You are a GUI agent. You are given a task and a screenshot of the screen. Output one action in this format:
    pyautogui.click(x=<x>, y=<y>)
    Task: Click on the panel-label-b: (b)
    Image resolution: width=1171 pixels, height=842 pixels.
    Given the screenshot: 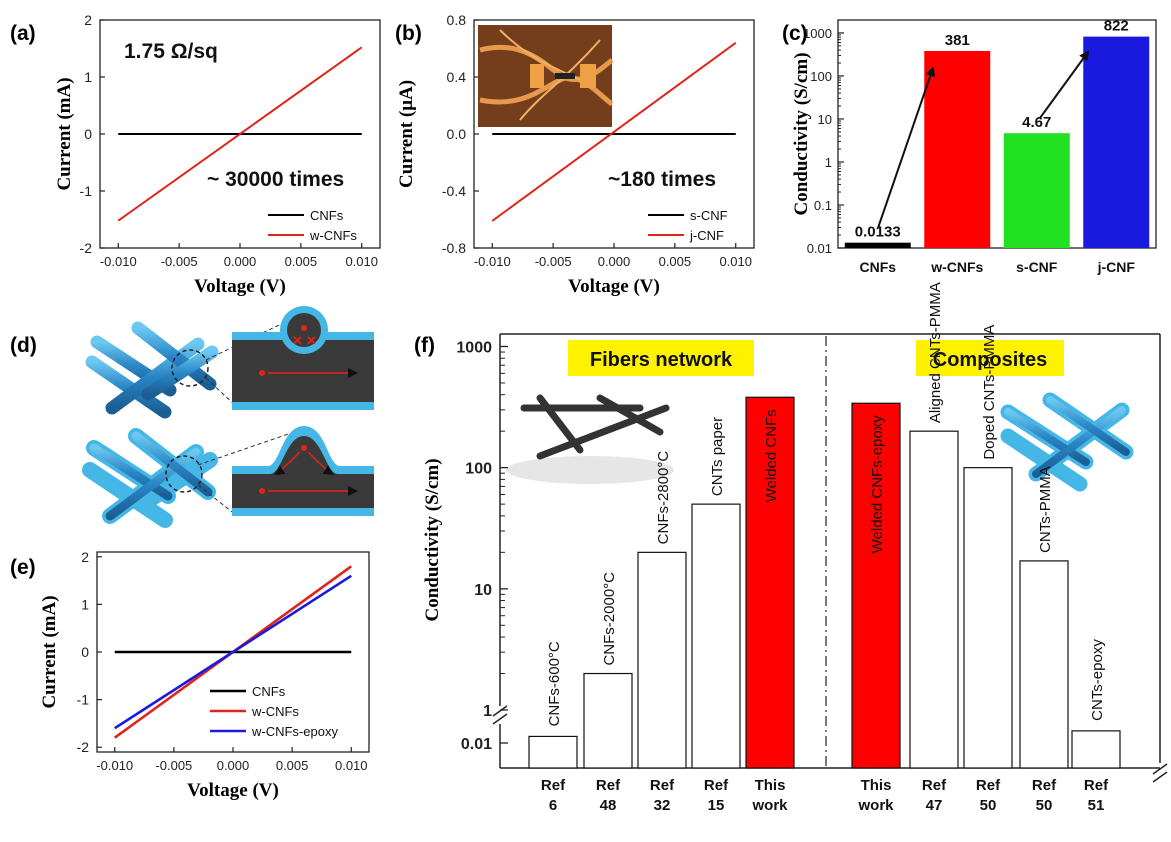 What is the action you would take?
    pyautogui.click(x=408, y=33)
    